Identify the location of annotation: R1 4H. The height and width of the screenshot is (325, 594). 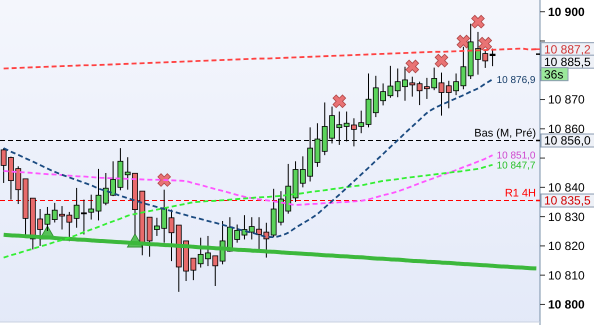
(520, 194).